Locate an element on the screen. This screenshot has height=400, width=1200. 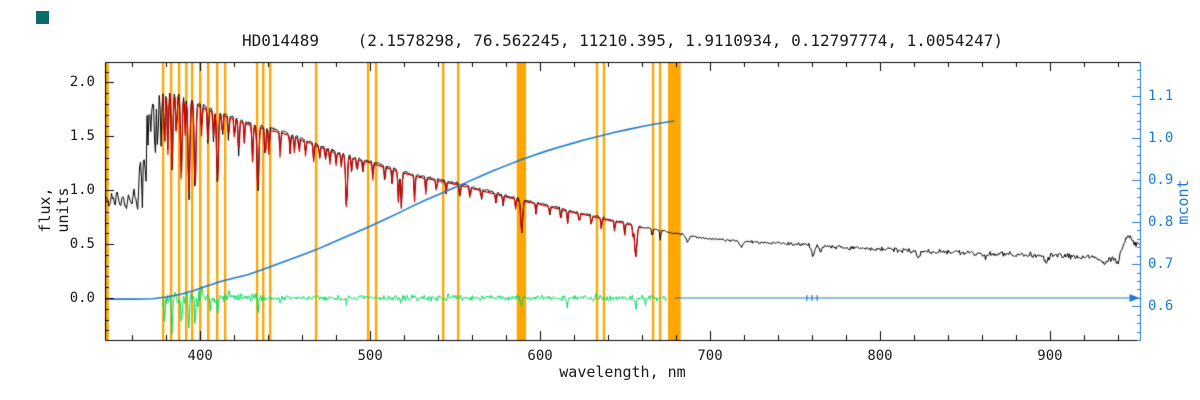
y-tick-label: 1.5 is located at coordinates (82, 136).